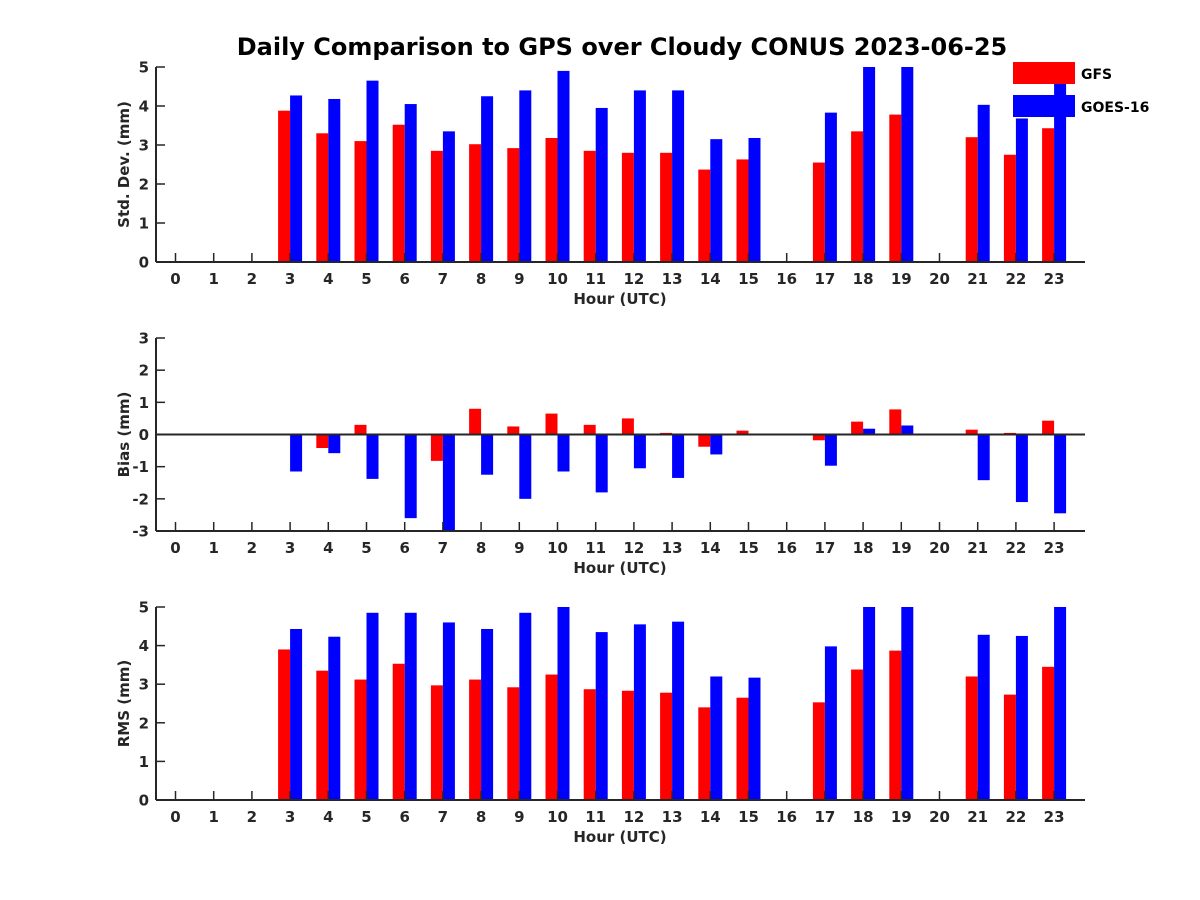 The width and height of the screenshot is (1200, 900). I want to click on x-tick-label: 11, so click(595, 548).